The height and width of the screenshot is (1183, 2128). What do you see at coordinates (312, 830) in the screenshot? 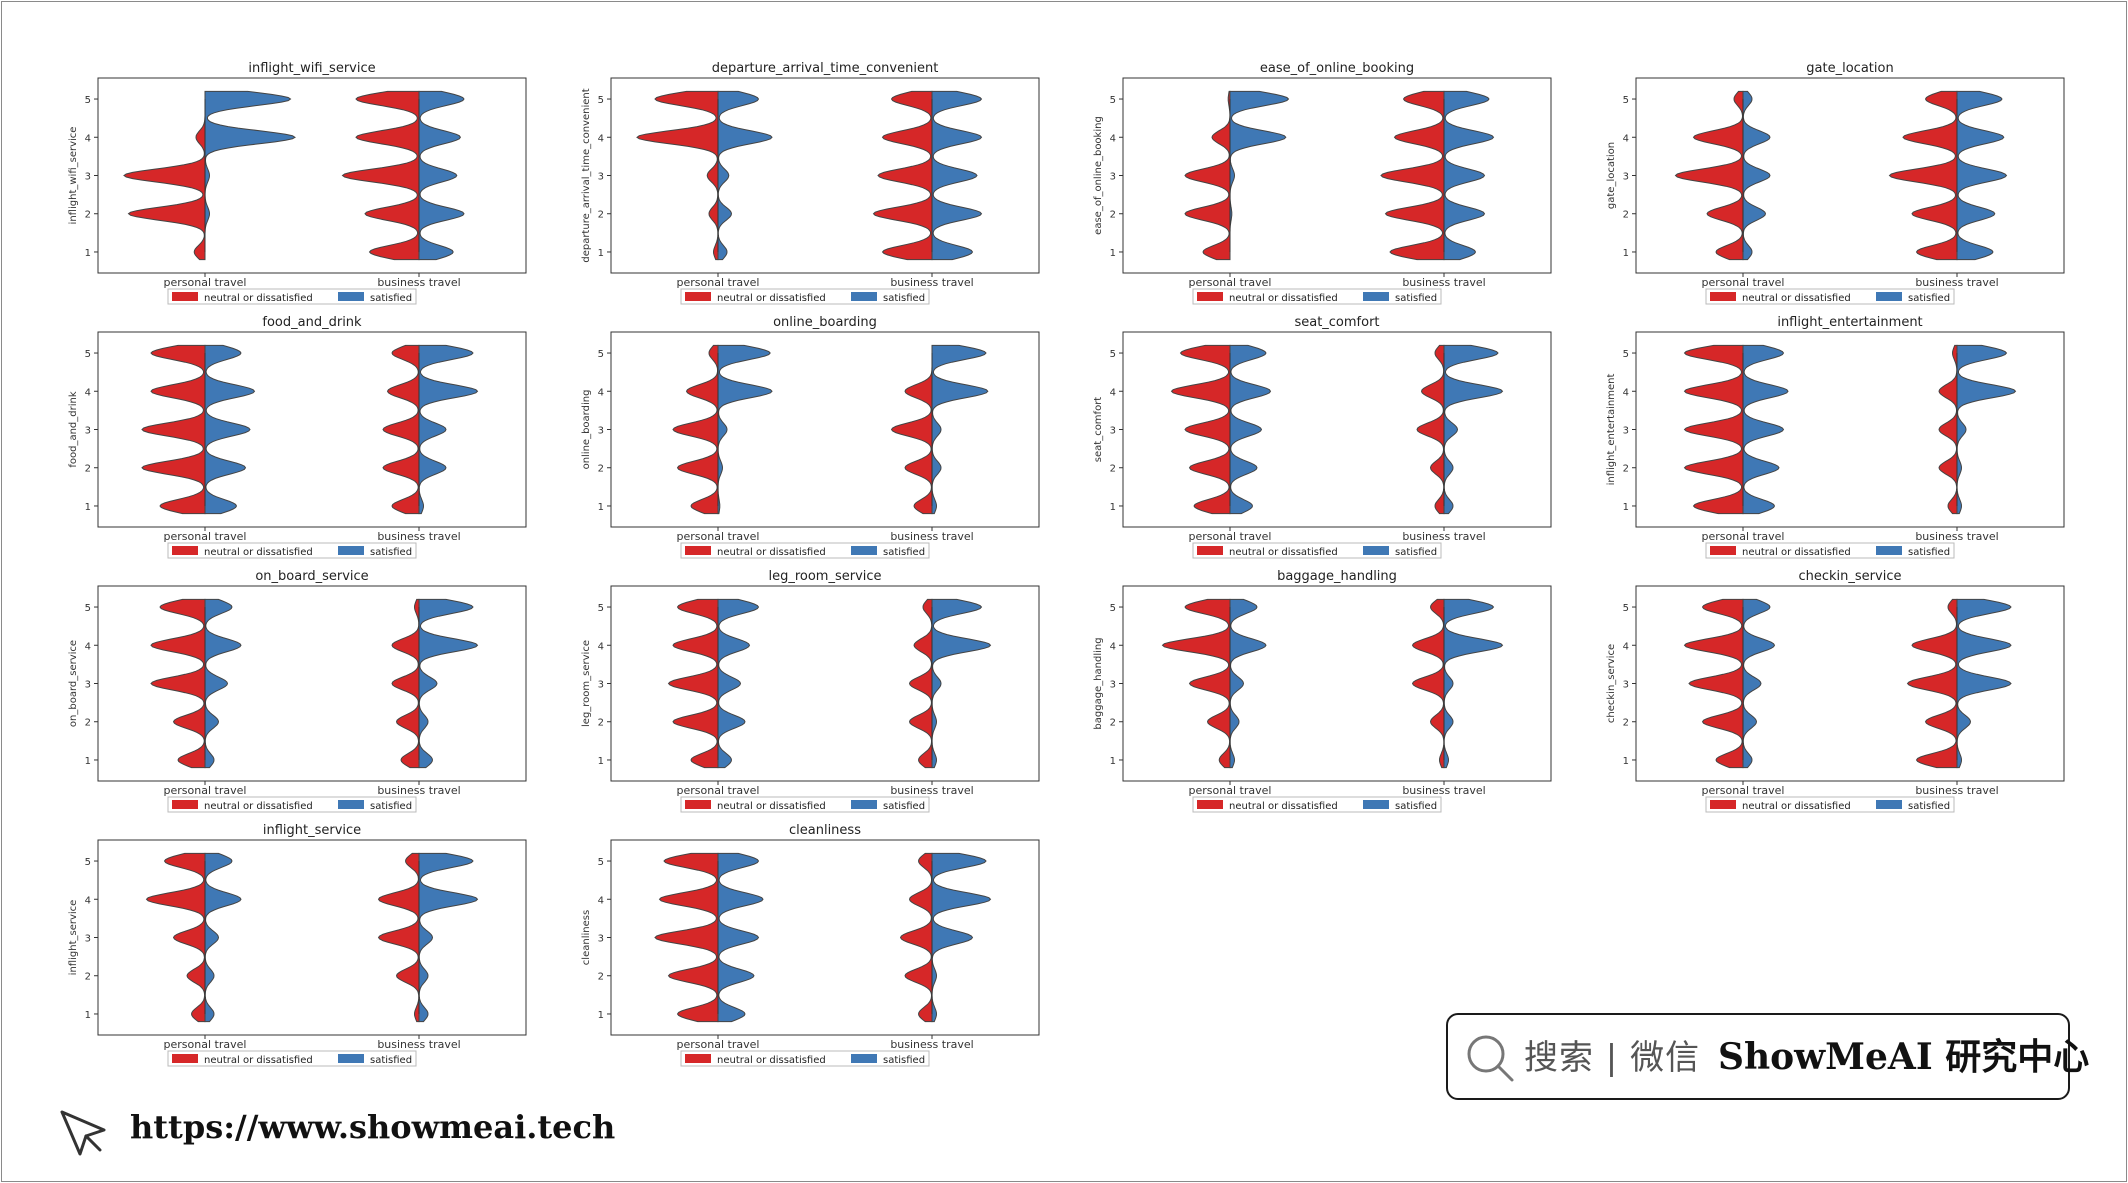
I see `panel-title: inflight_service` at bounding box center [312, 830].